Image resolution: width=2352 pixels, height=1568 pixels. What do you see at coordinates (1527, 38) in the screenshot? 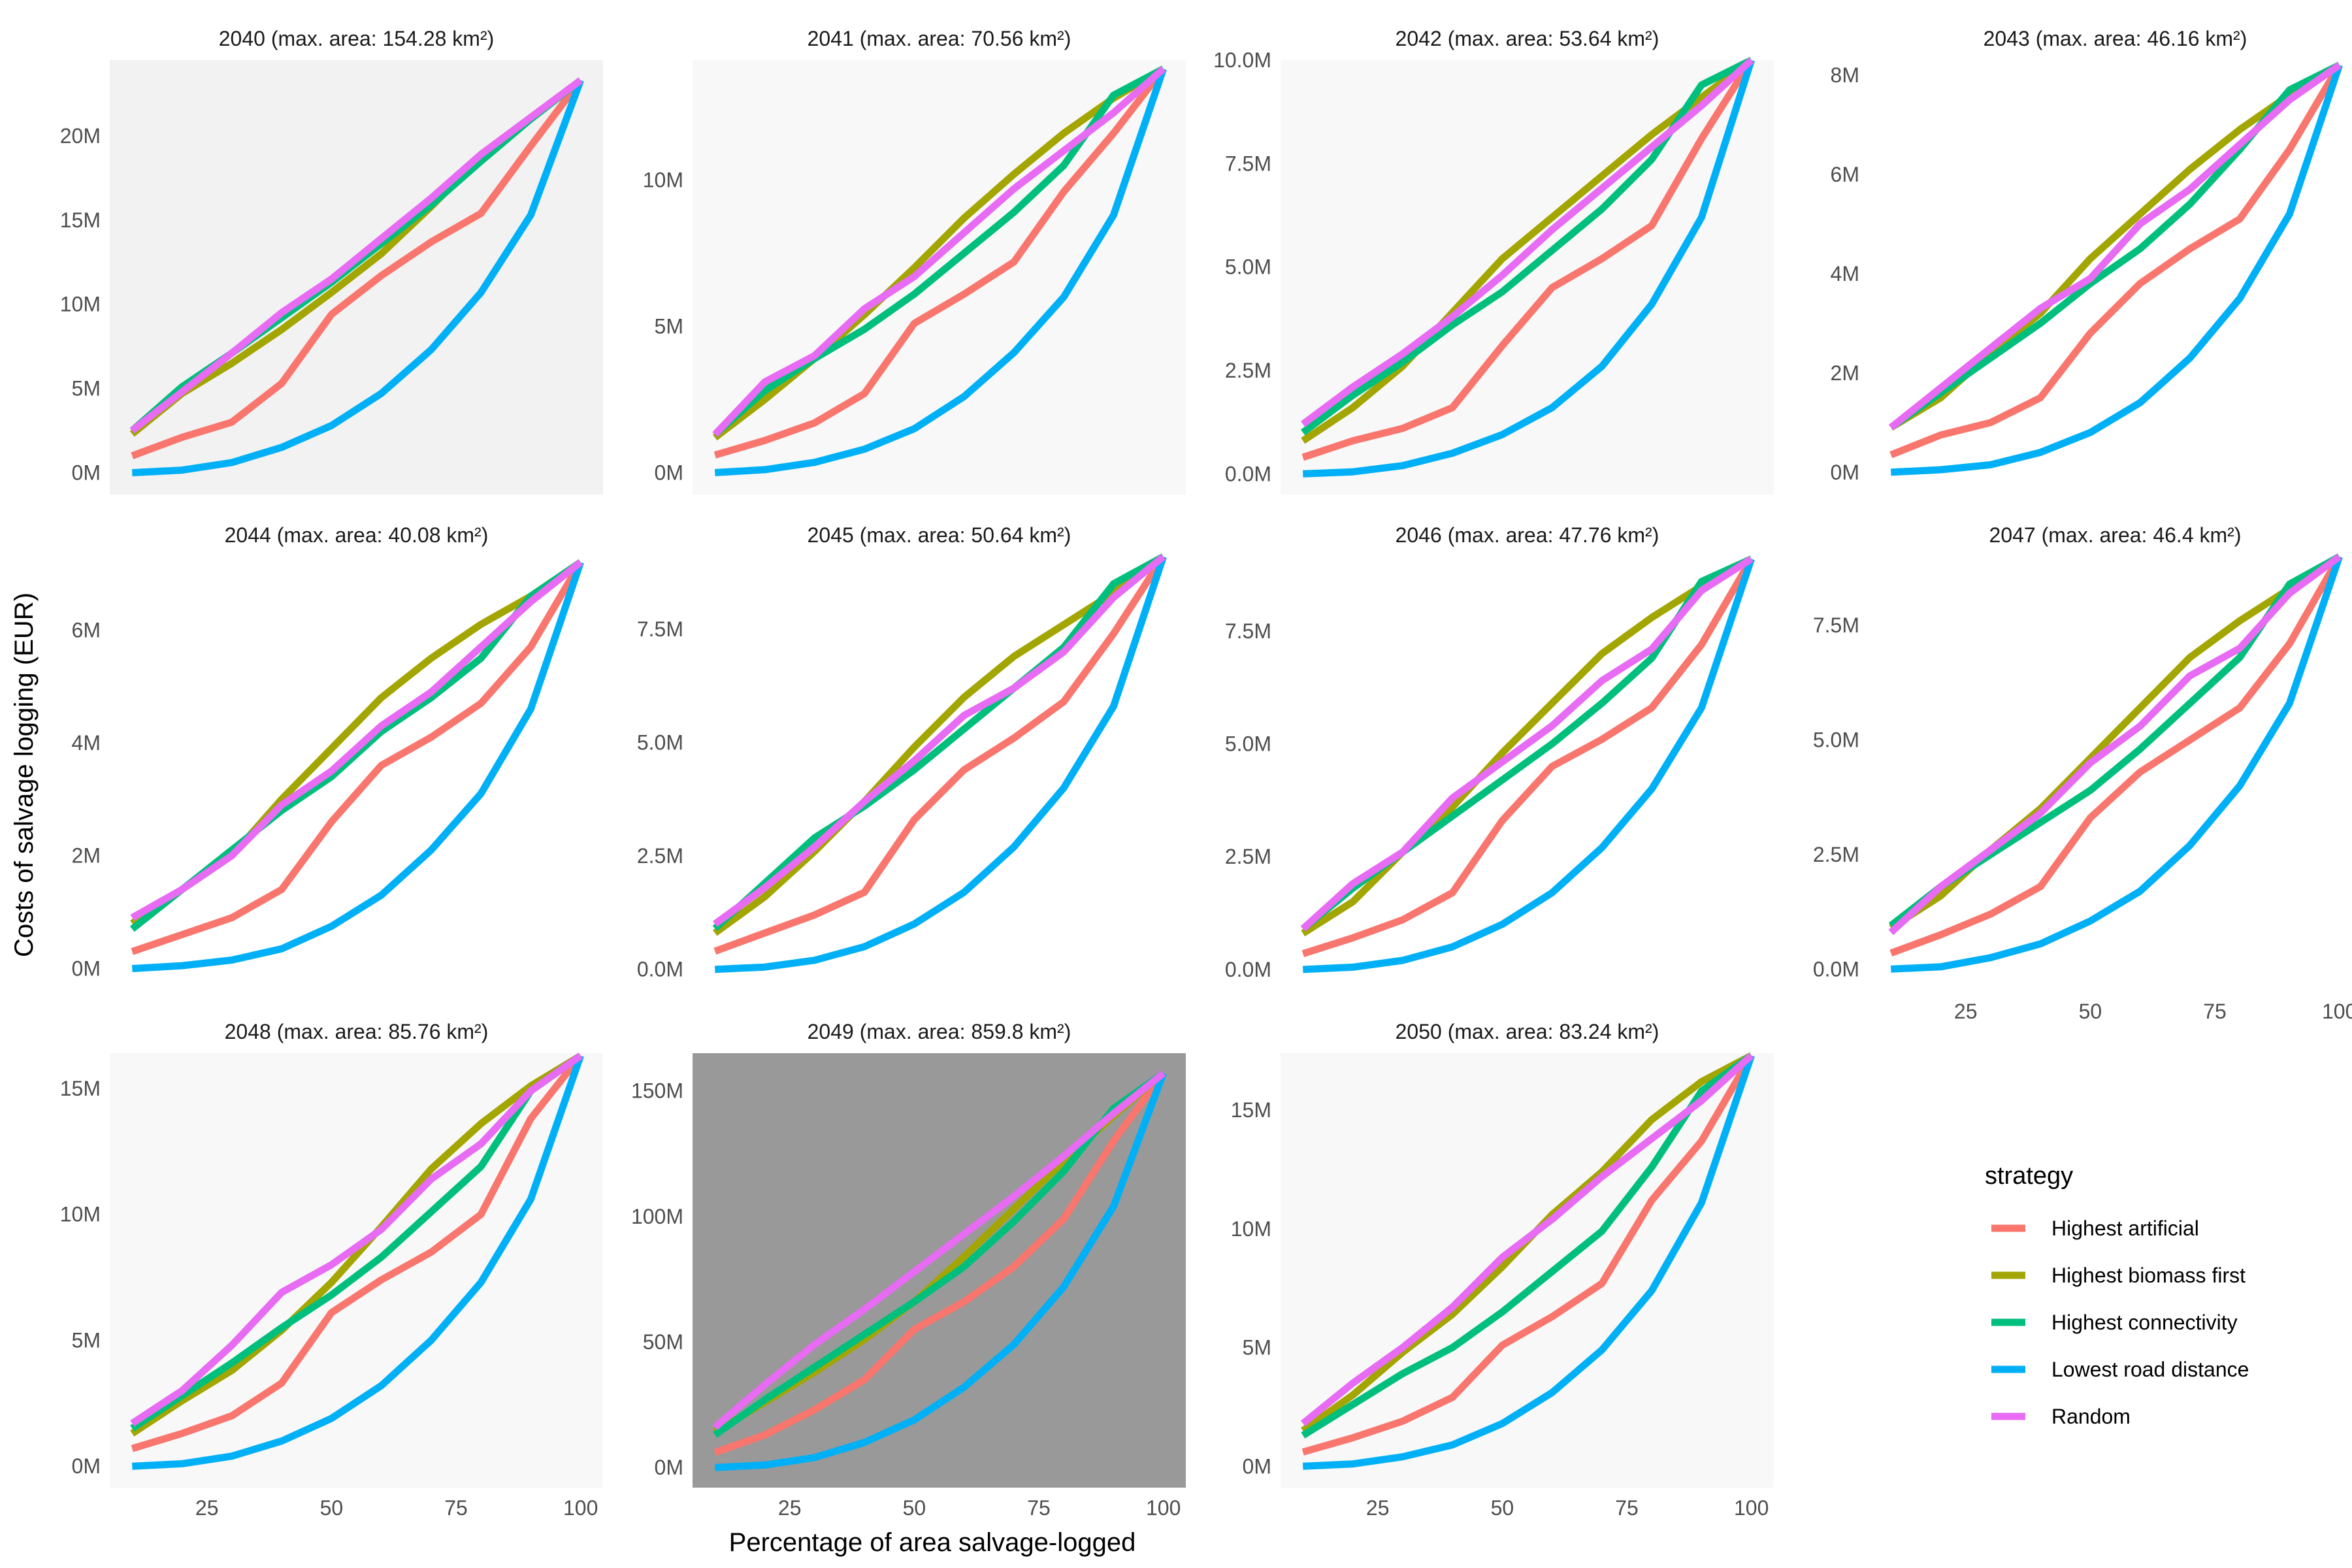
I see `panel-title: 2042 (max. area: 53.64 km²)` at bounding box center [1527, 38].